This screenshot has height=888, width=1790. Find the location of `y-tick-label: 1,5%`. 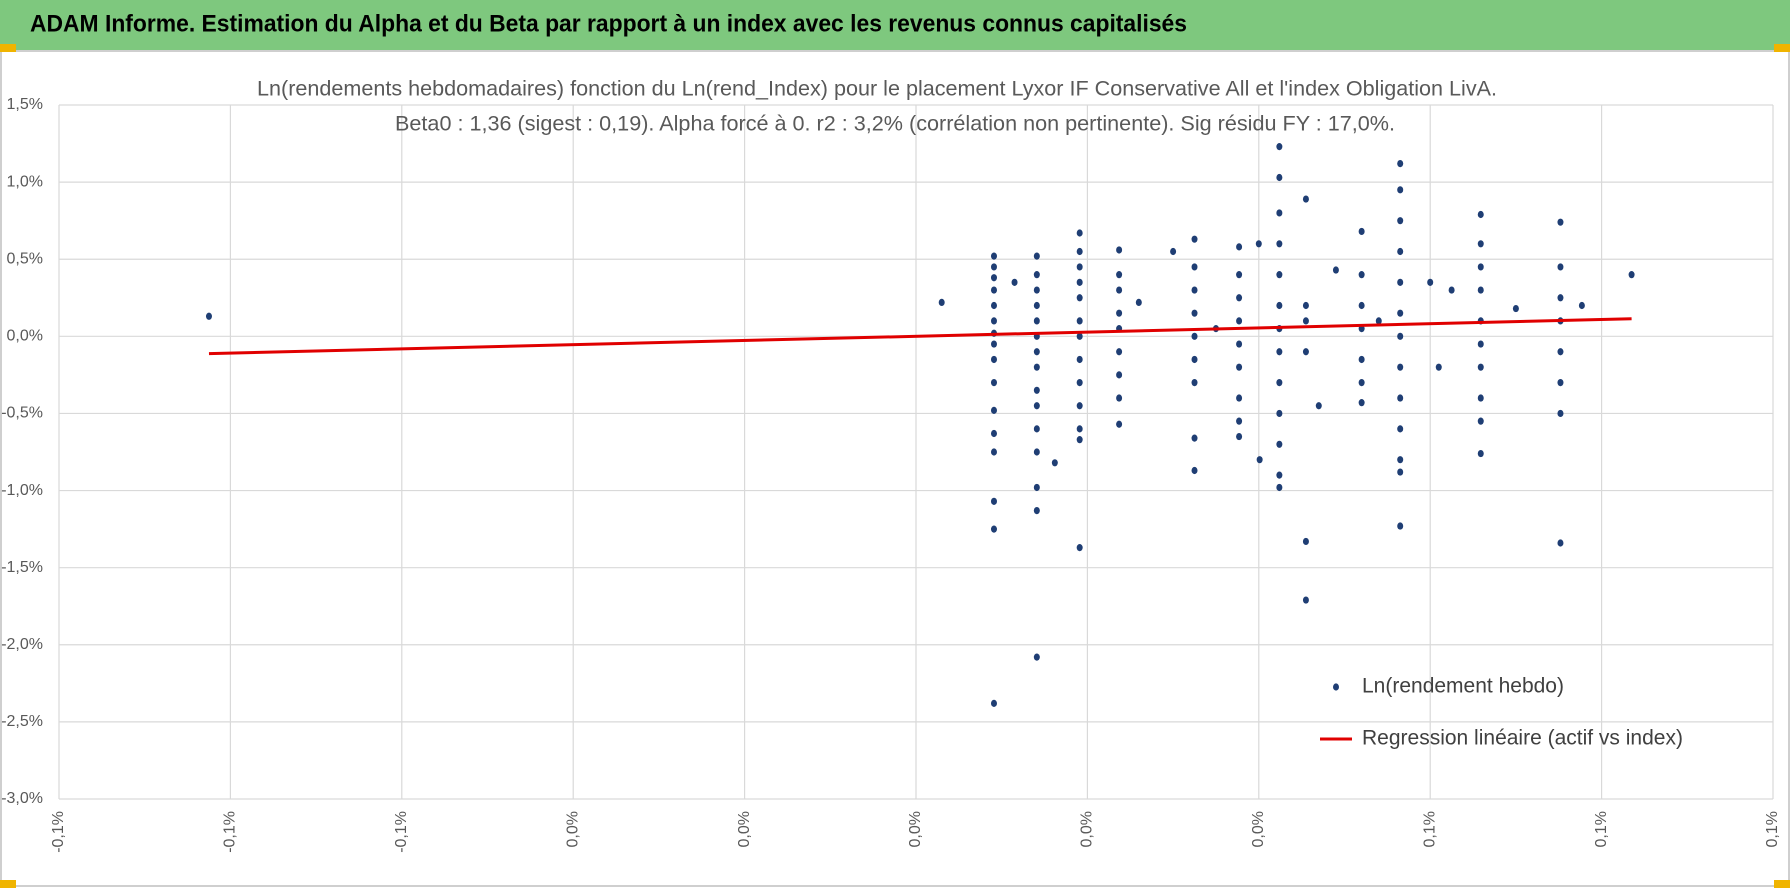

y-tick-label: 1,5% is located at coordinates (25, 104).